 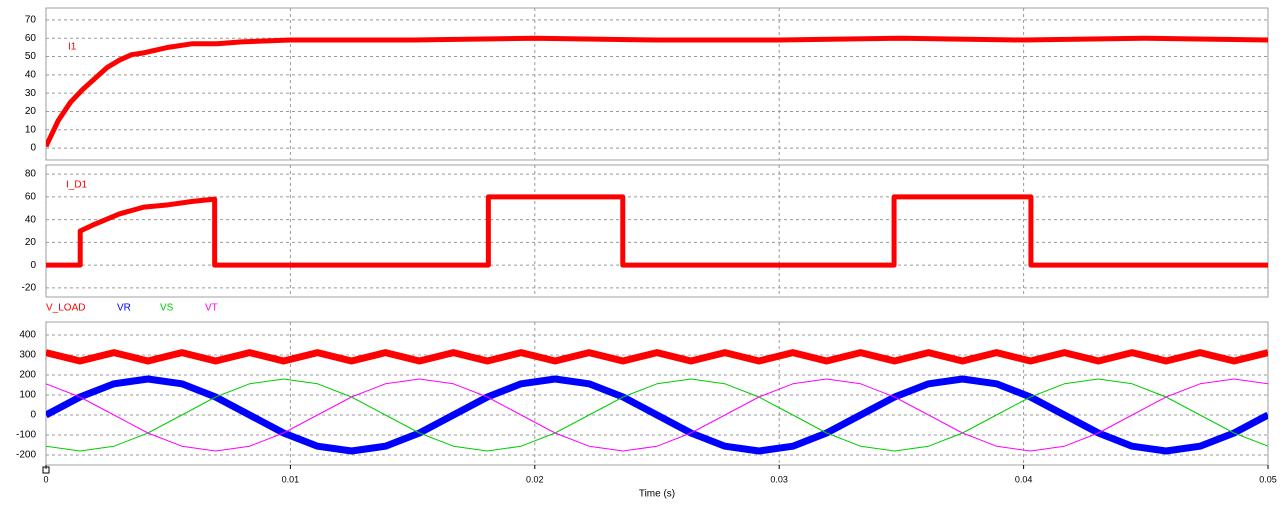 I want to click on legend-label: VT, so click(x=211, y=308).